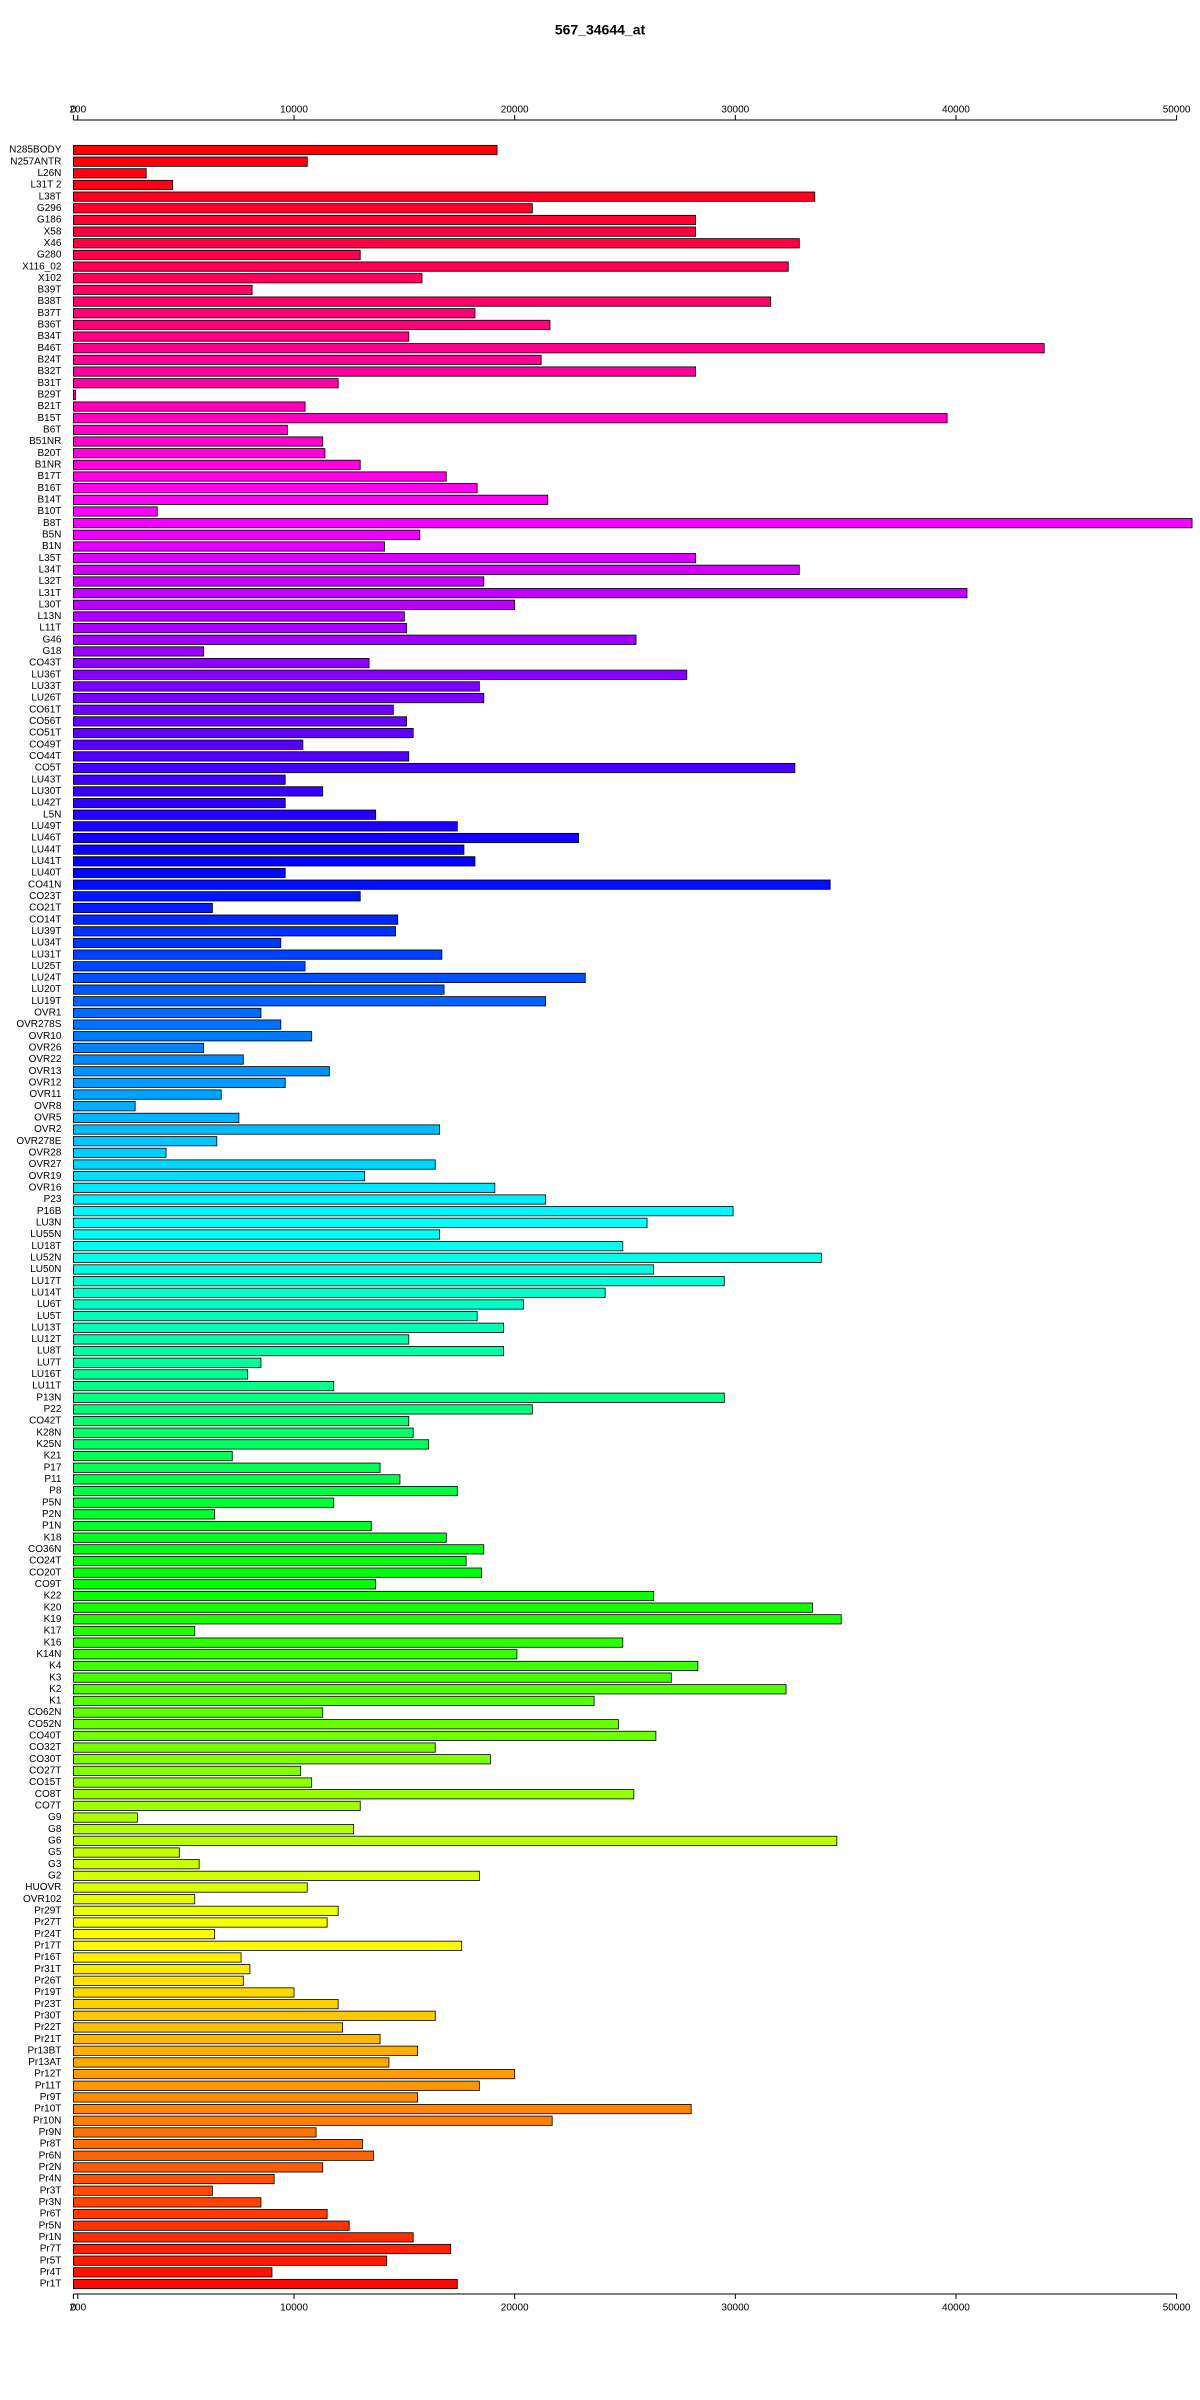 This screenshot has width=1200, height=2400. Describe the element at coordinates (45, 721) in the screenshot. I see `y-tick-label: CO56T` at that location.